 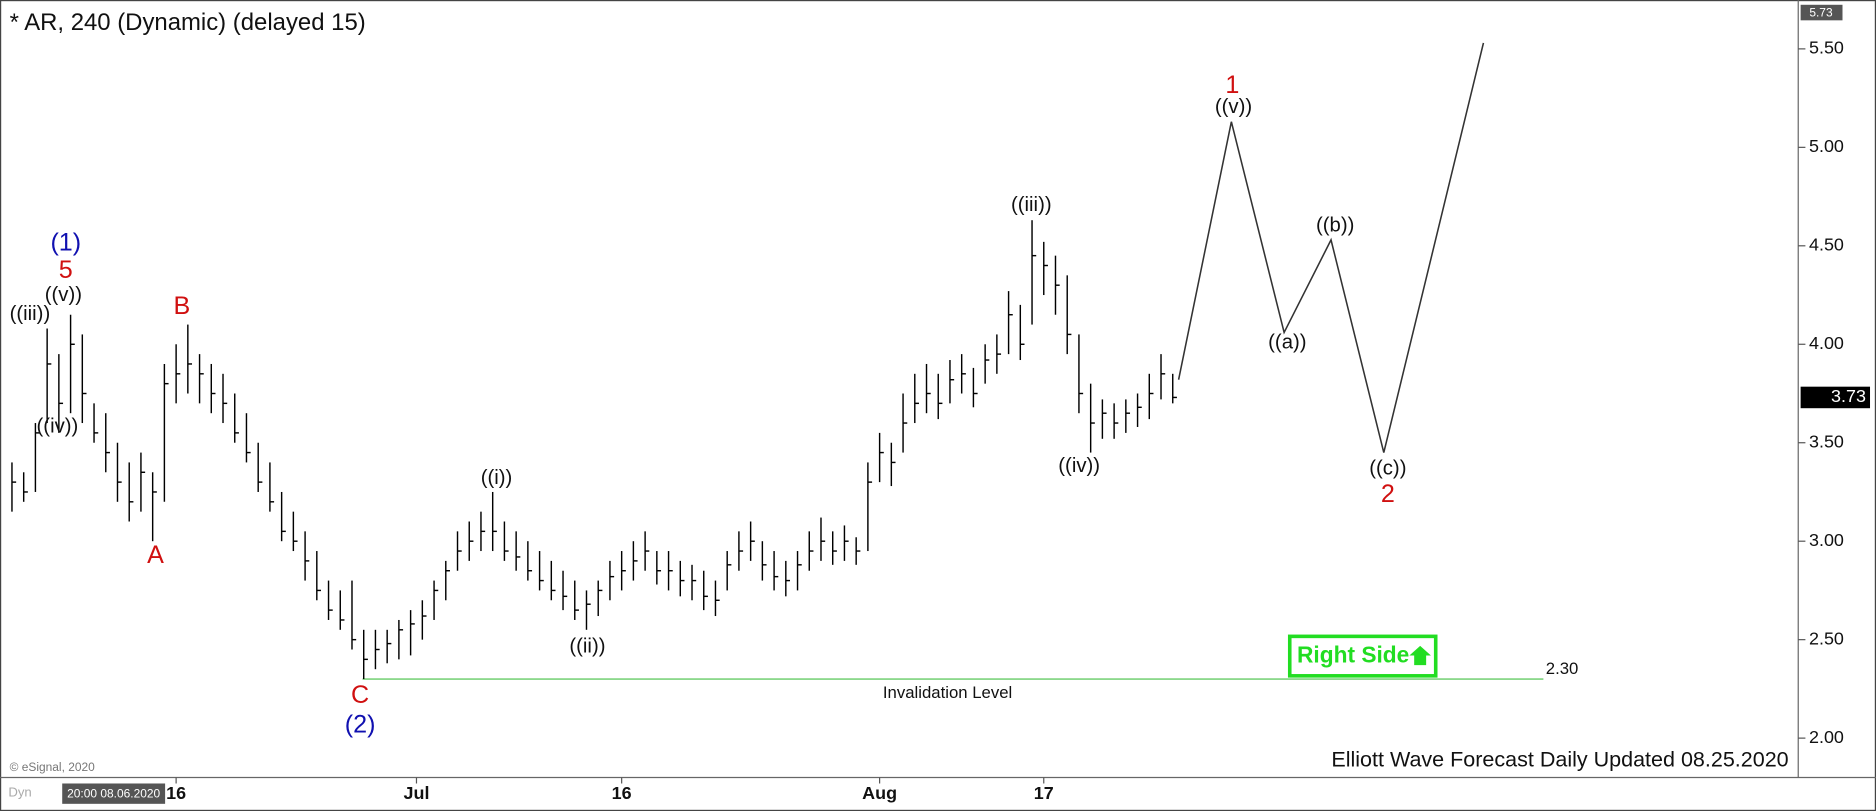 What do you see at coordinates (1388, 494) in the screenshot?
I see `wave-label: 2` at bounding box center [1388, 494].